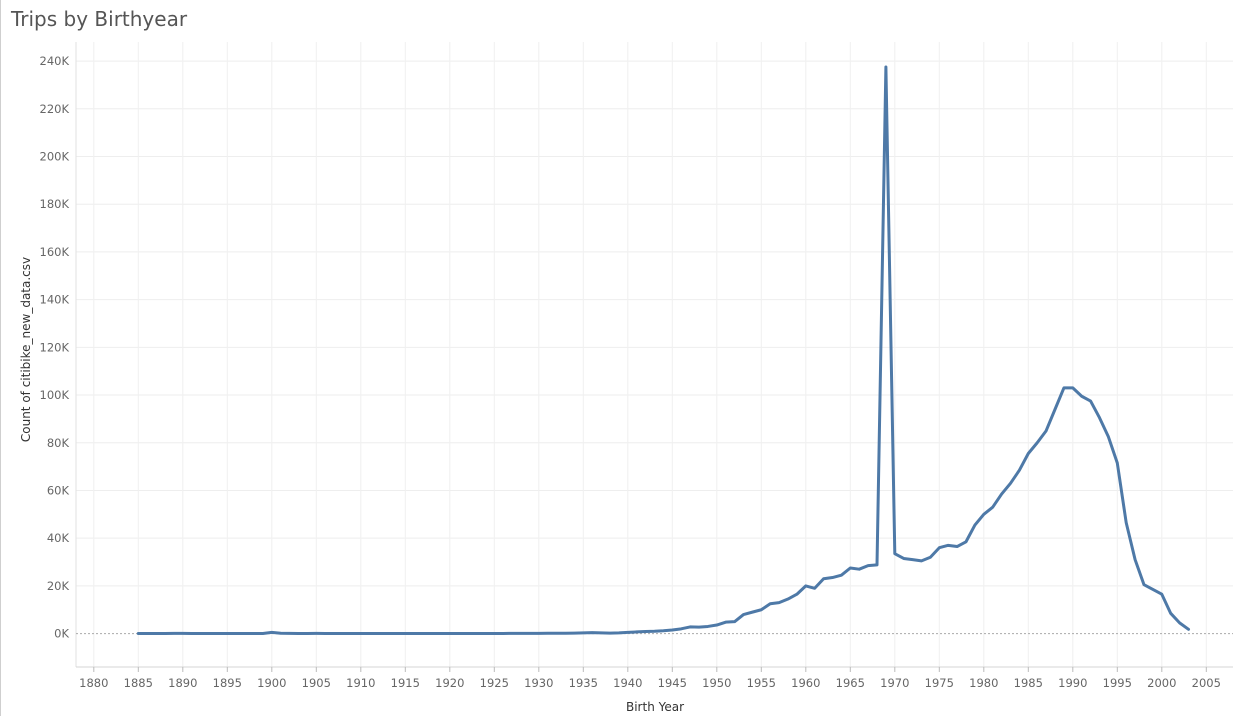 The image size is (1233, 716). I want to click on x-tick-label: 1990, so click(1072, 683).